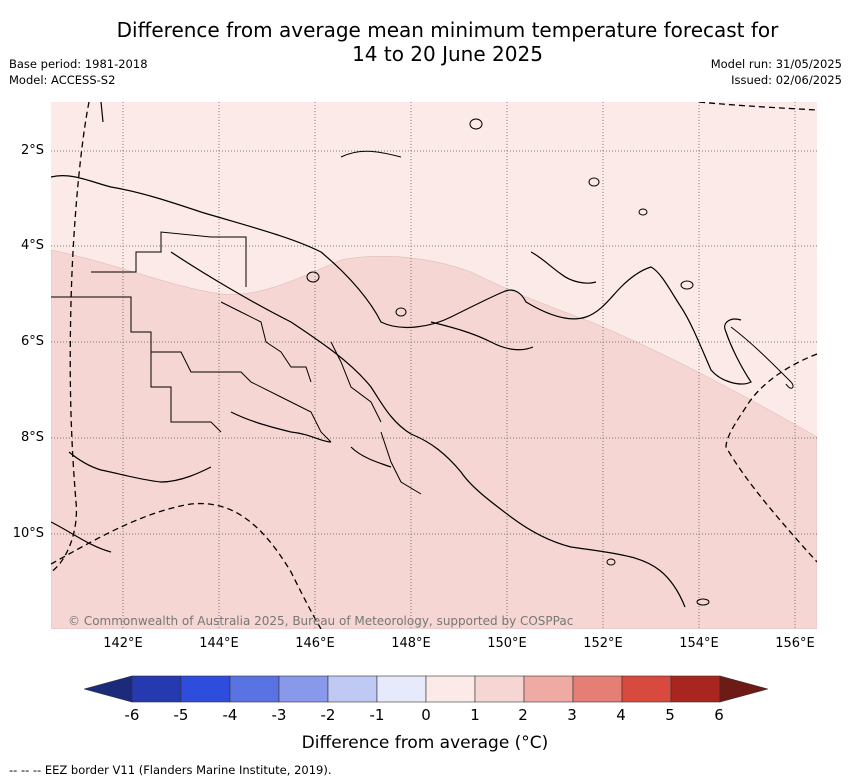 The image size is (850, 781). I want to click on colorbar-extend-high, so click(743, 689).